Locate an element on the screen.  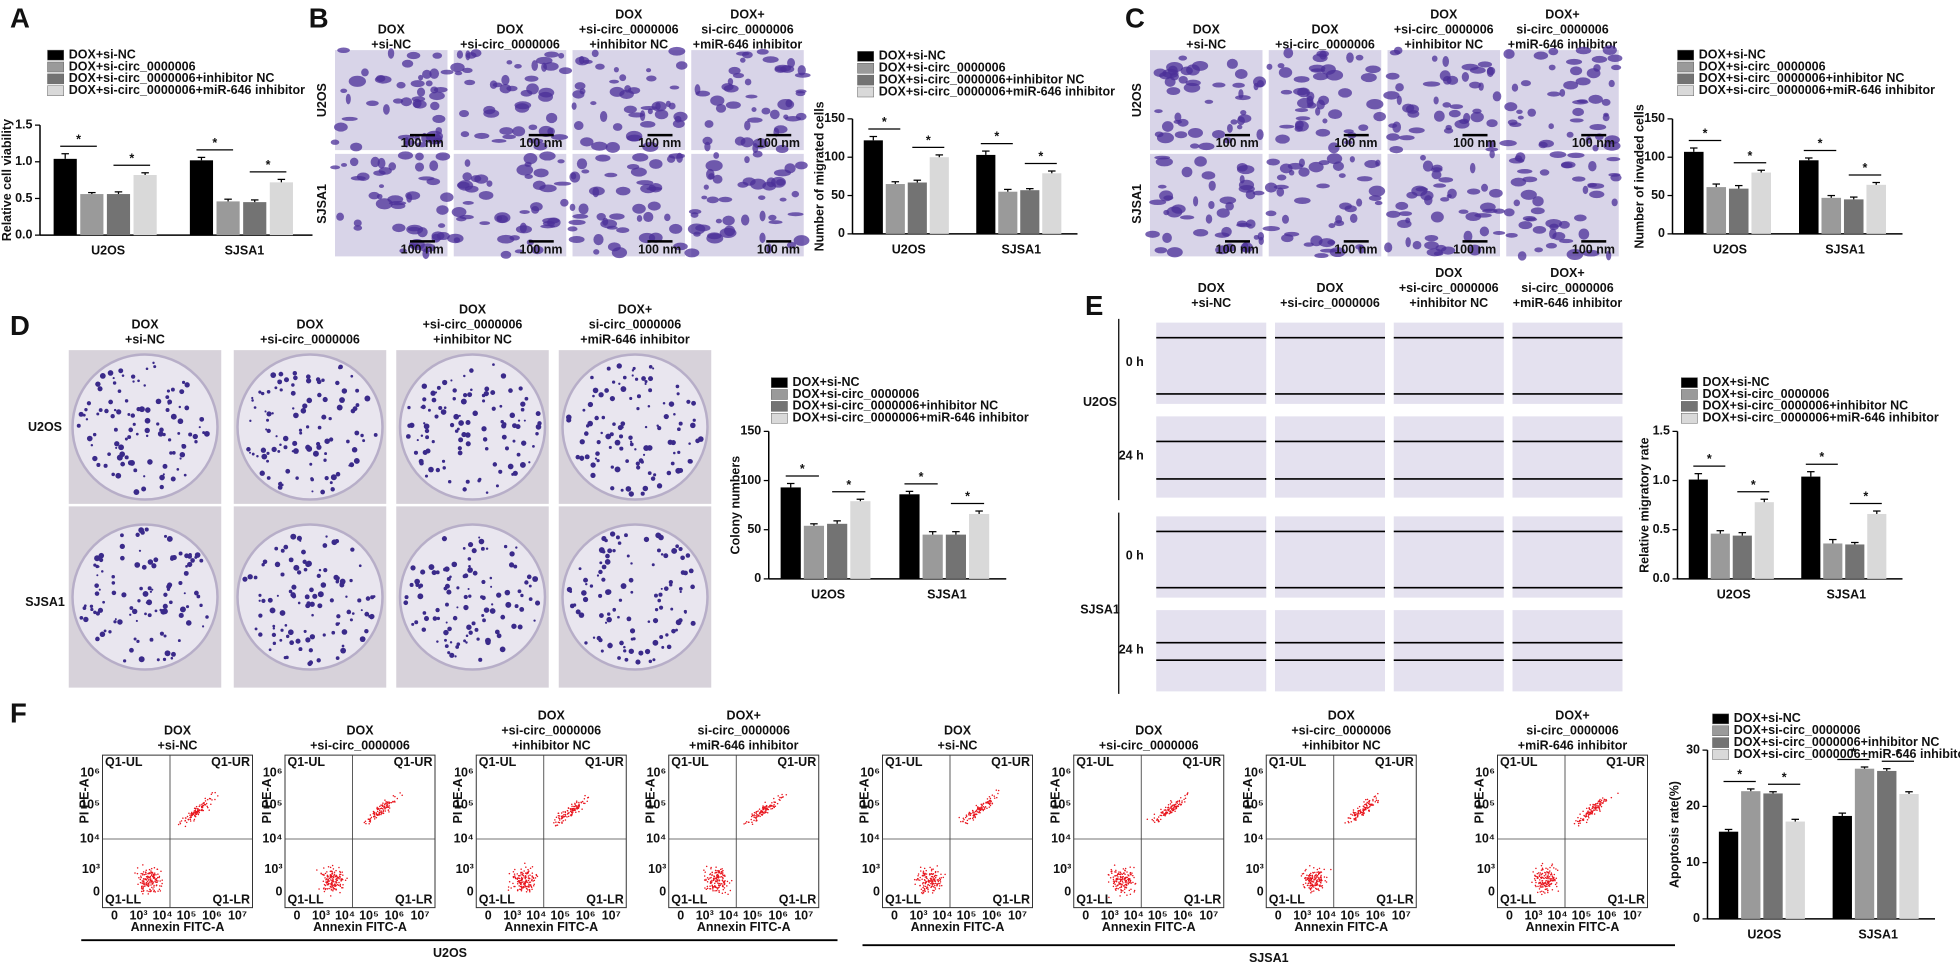
legend-label: DOX+si-circ_0000006+miR-646 inhibitor is located at coordinates (1821, 418).